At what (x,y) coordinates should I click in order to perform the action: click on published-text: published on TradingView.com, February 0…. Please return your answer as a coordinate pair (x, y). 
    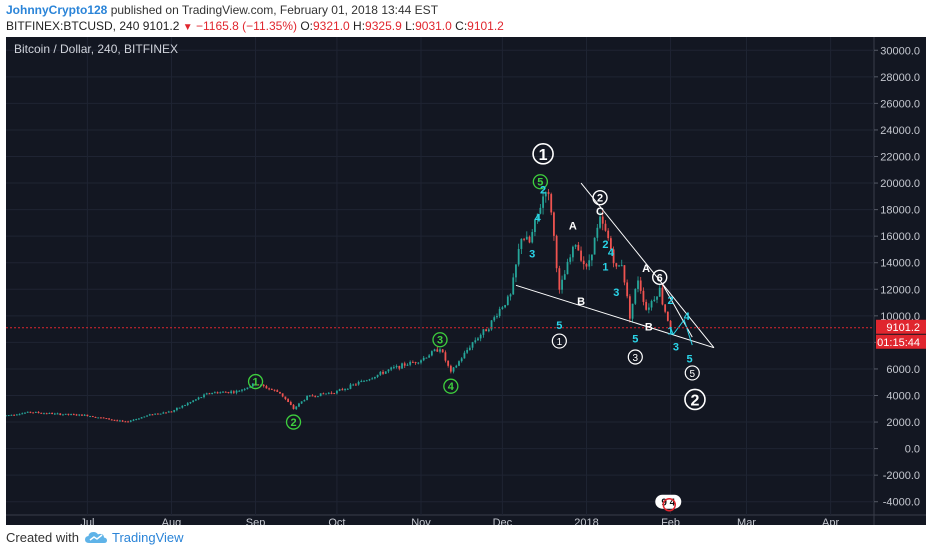
    Looking at the image, I should click on (274, 10).